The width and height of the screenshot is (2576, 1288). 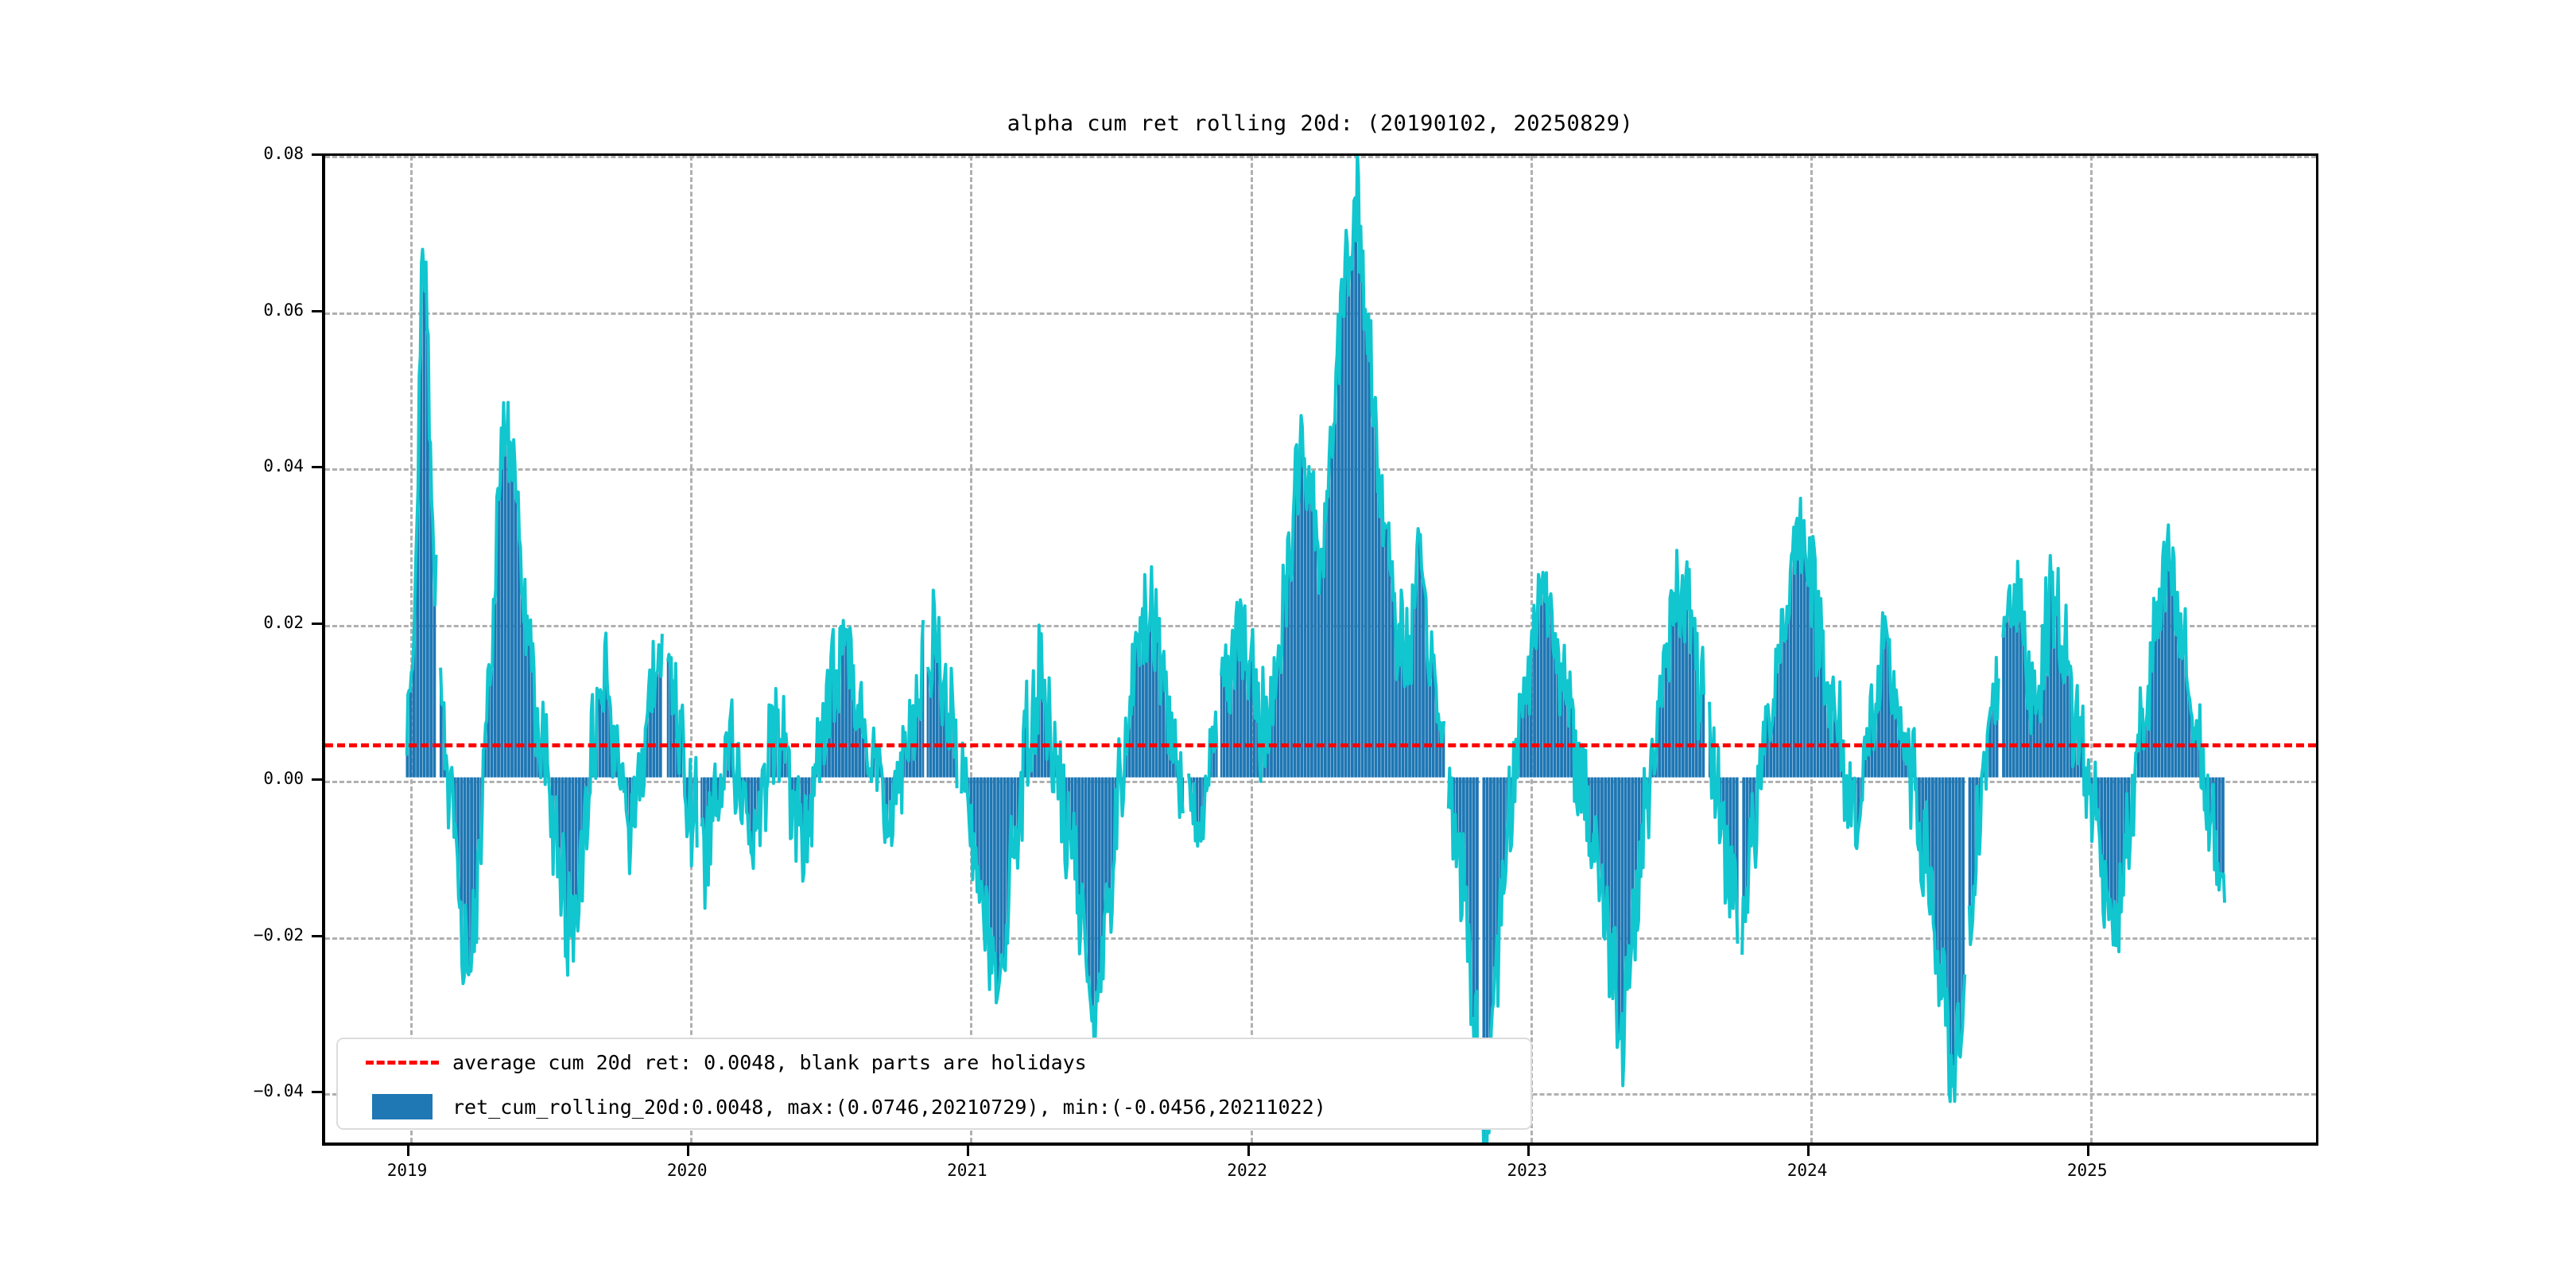 I want to click on y-axis-tick-label: 0.06, so click(x=283, y=310).